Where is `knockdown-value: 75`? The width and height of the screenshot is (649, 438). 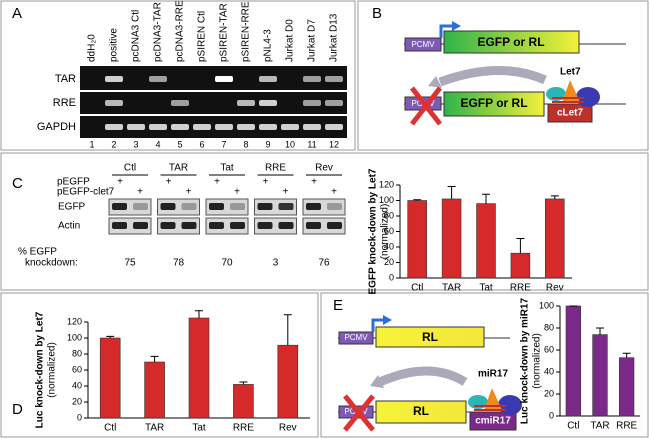
knockdown-value: 75 is located at coordinates (130, 263).